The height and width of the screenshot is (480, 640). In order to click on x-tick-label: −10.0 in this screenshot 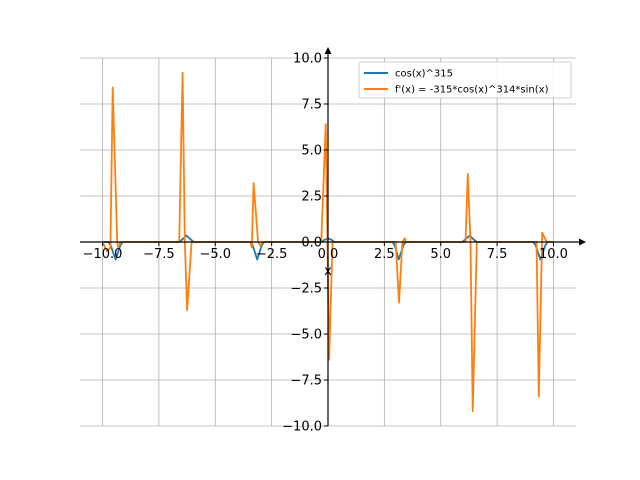, I will do `click(103, 254)`.